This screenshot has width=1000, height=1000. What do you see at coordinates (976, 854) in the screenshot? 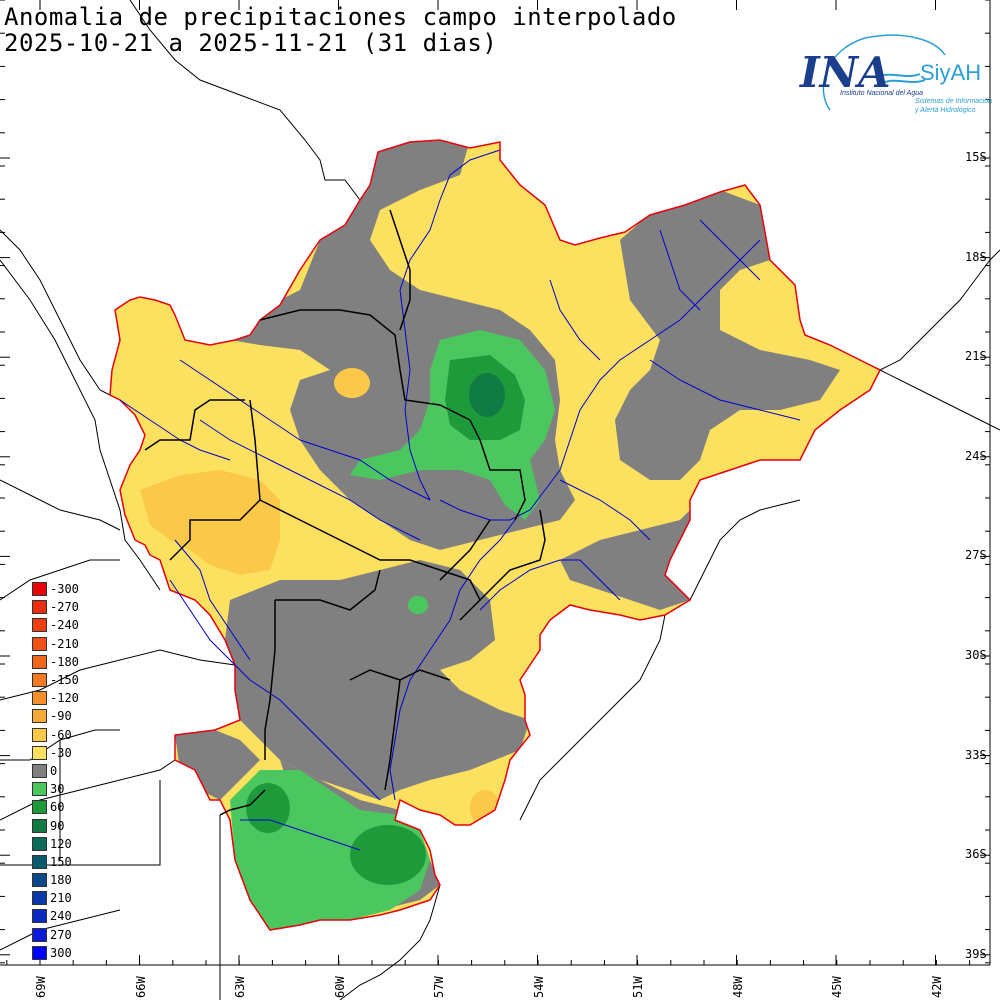
I see `lat-label: 36S` at bounding box center [976, 854].